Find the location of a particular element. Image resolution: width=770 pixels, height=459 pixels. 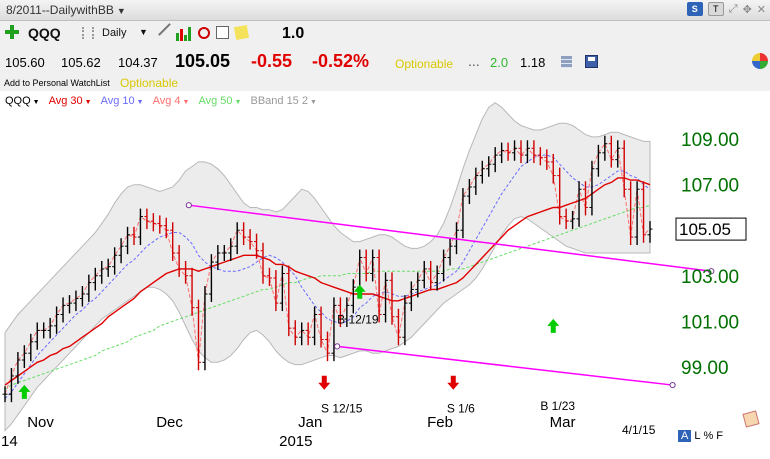

legend-item-a30: Avg 30 ▼ is located at coordinates (70, 101).